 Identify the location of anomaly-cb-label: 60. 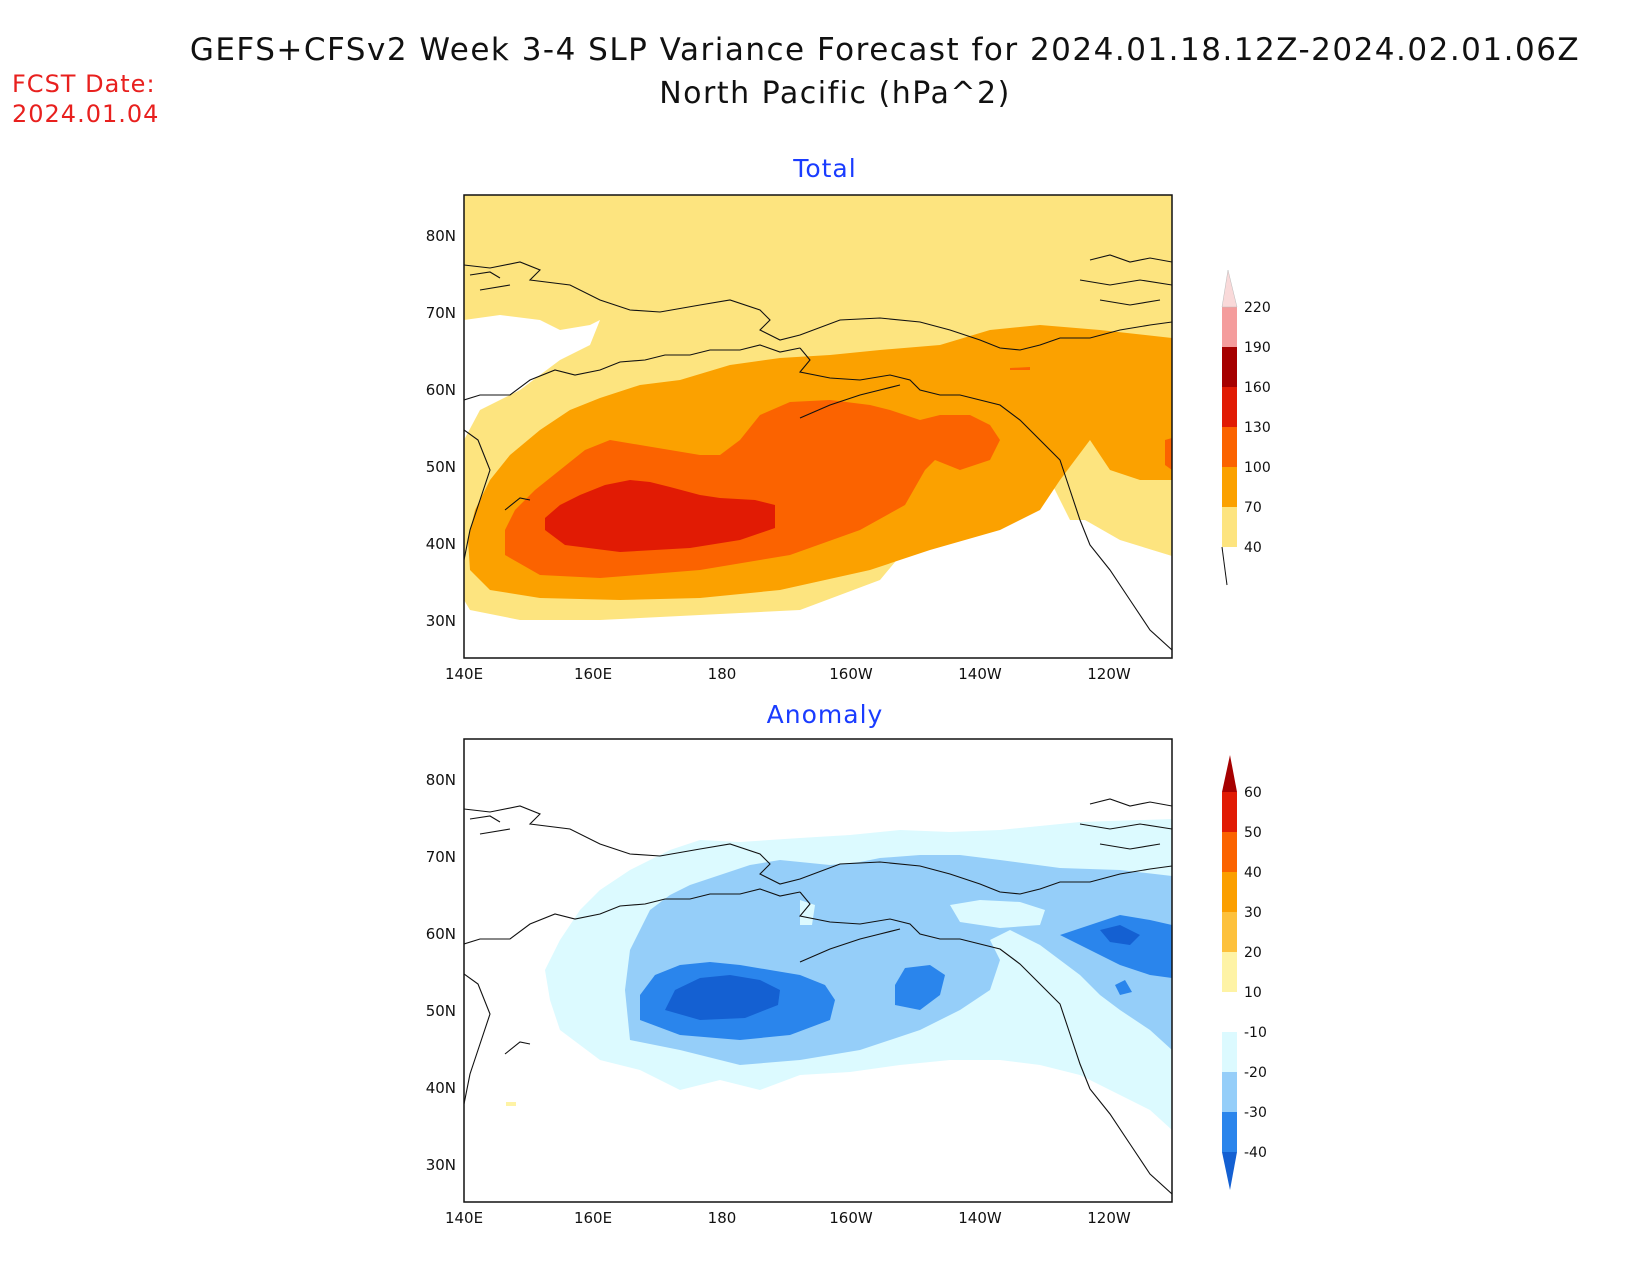
(1253, 793).